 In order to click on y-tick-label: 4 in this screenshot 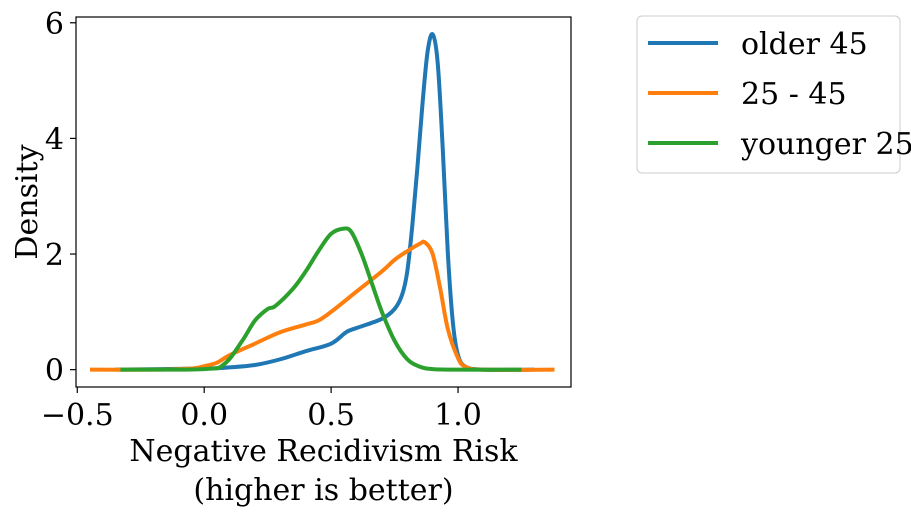, I will do `click(54, 139)`.